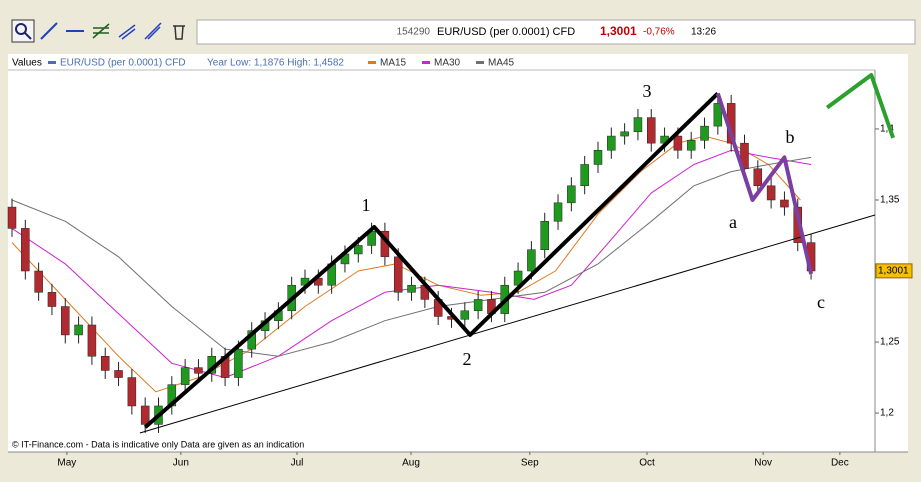  Describe the element at coordinates (647, 91) in the screenshot. I see `wave-label: 3` at that location.